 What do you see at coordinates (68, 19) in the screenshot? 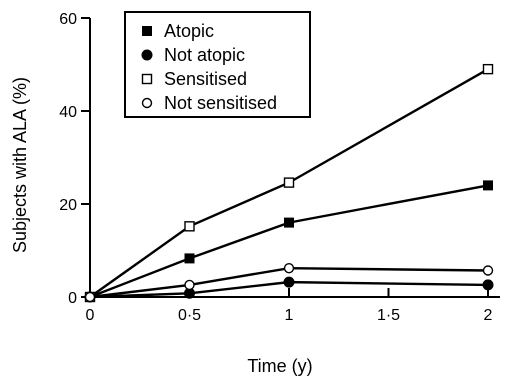
I see `y-tick-label: 60` at bounding box center [68, 19].